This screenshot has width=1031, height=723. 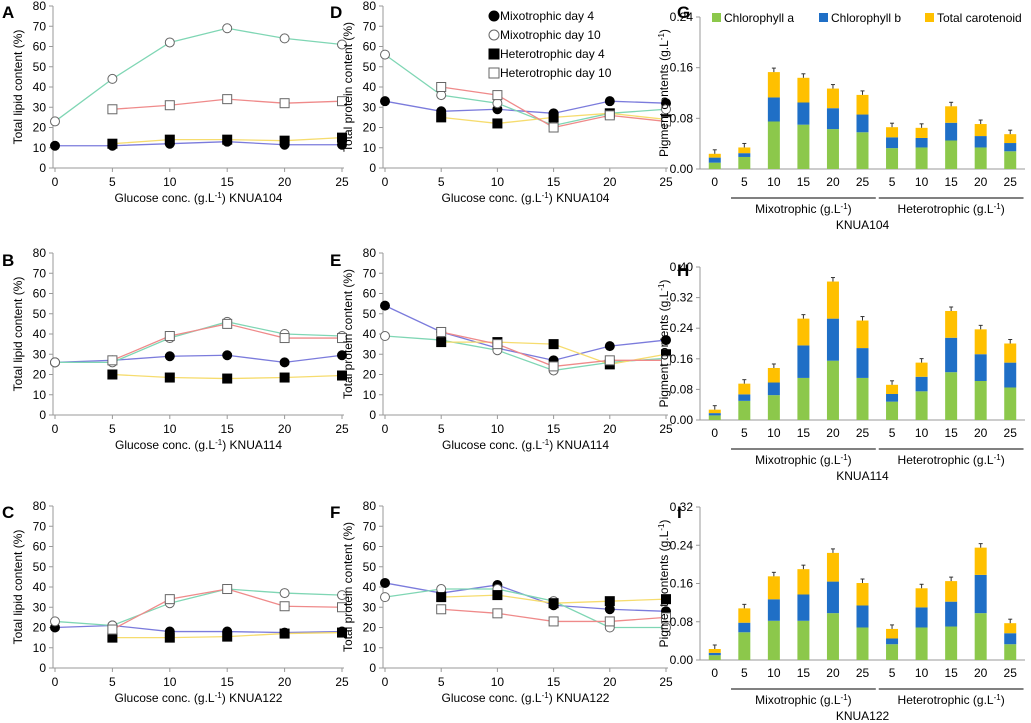 What do you see at coordinates (42, 168) in the screenshot?
I see `y-tick-label: 0` at bounding box center [42, 168].